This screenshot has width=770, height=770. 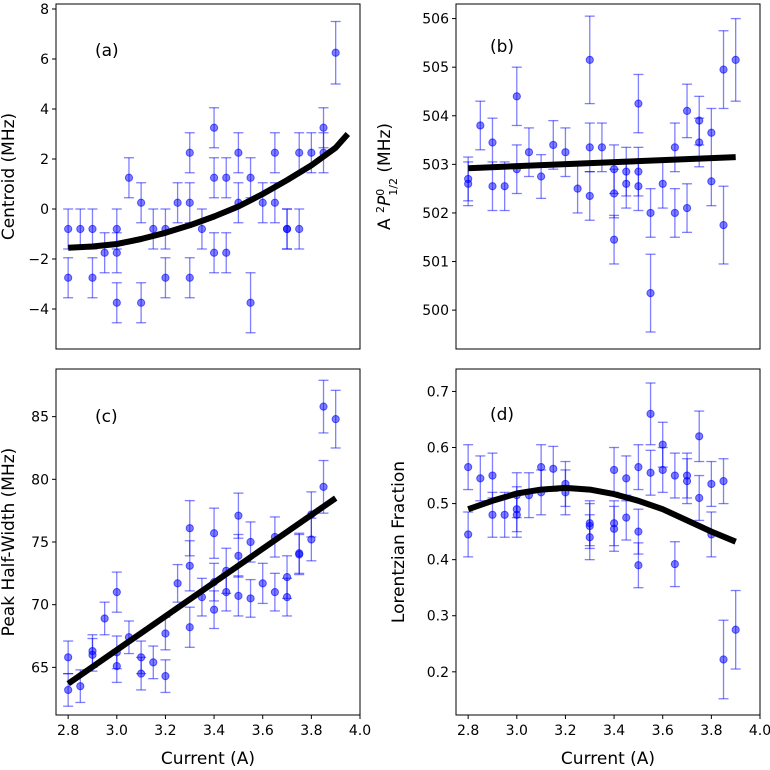 I want to click on panel-b-ylabel-base: P, so click(x=385, y=200).